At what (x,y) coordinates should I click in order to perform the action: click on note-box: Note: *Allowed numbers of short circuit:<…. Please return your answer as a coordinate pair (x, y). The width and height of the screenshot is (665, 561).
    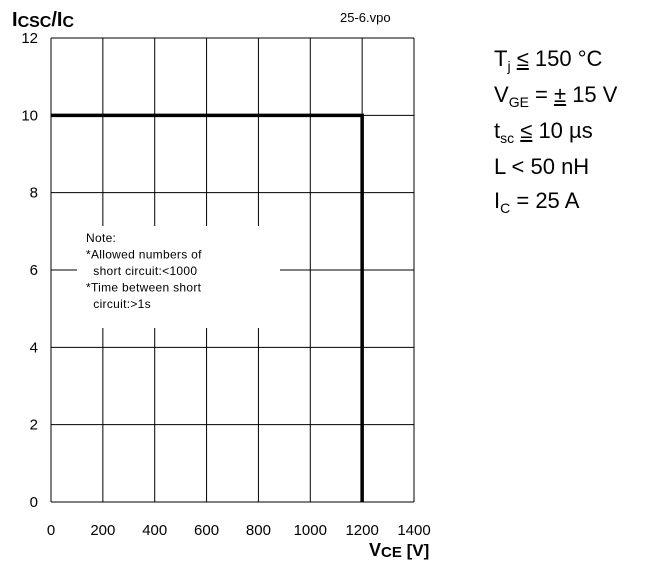
    Looking at the image, I should click on (144, 271).